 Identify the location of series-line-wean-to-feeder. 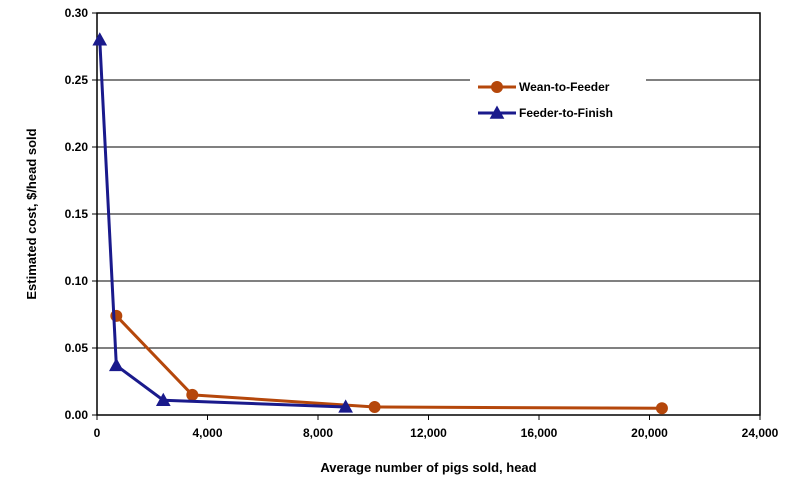
(388, 362).